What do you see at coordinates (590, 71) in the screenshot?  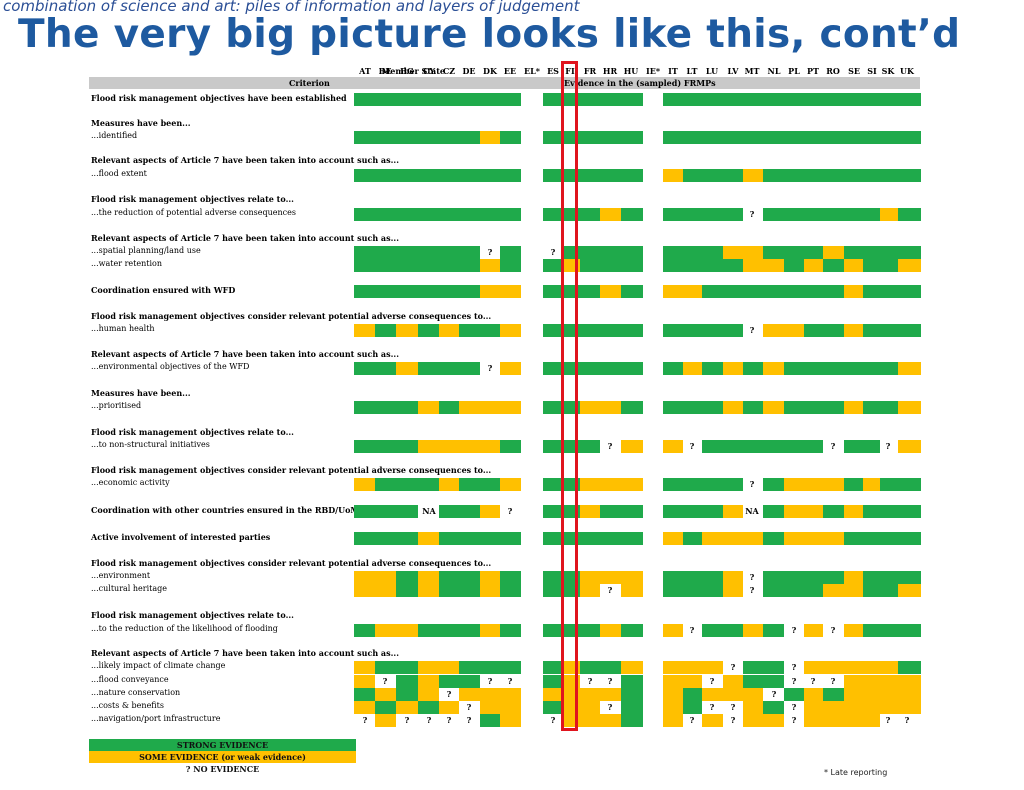 I see `country-code-fr: FR` at bounding box center [590, 71].